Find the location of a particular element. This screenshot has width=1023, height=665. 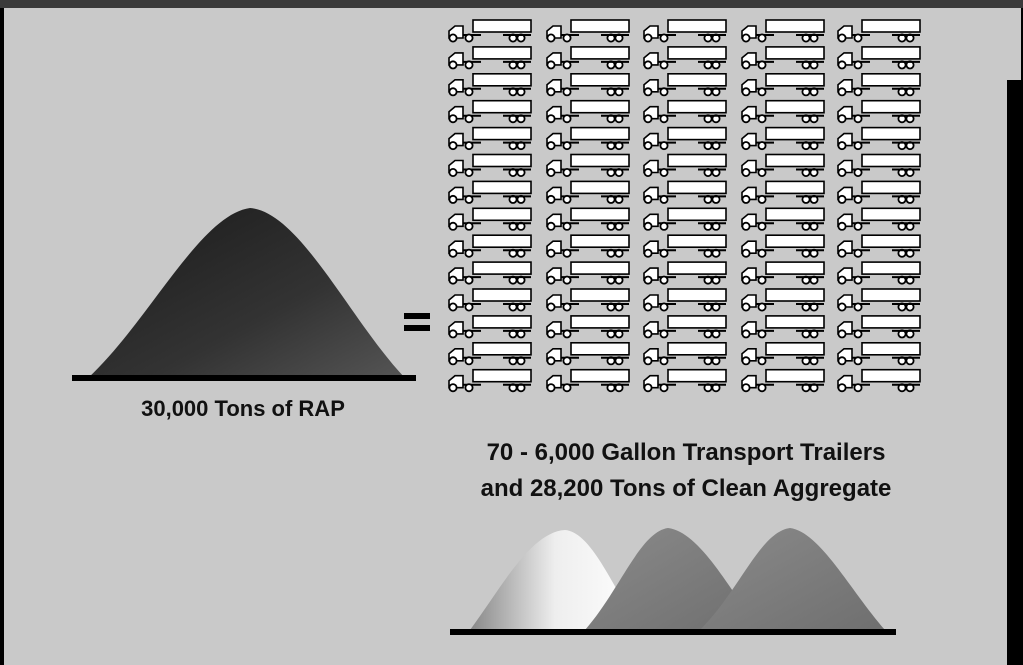

caption-line: and 28,200 Tons of Clean Aggregate is located at coordinates (686, 488).